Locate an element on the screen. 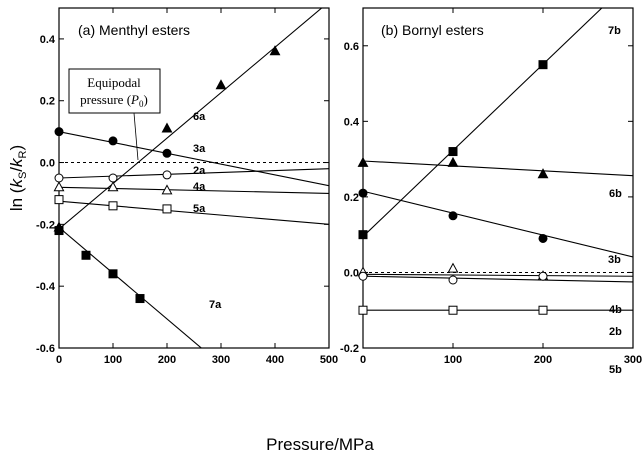 Image resolution: width=643 pixels, height=462 pixels. ylabel-suffix: ) is located at coordinates (16, 148).